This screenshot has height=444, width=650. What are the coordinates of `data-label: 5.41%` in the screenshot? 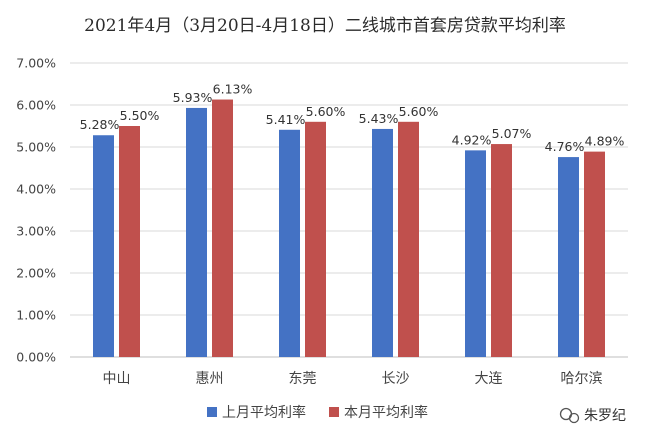 It's located at (286, 119).